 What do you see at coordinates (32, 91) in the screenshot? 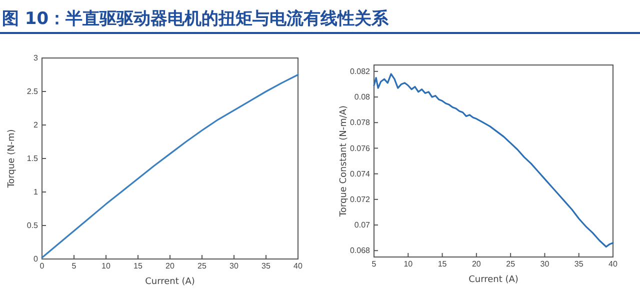
I see `y-tick-label: 2.5` at bounding box center [32, 91].